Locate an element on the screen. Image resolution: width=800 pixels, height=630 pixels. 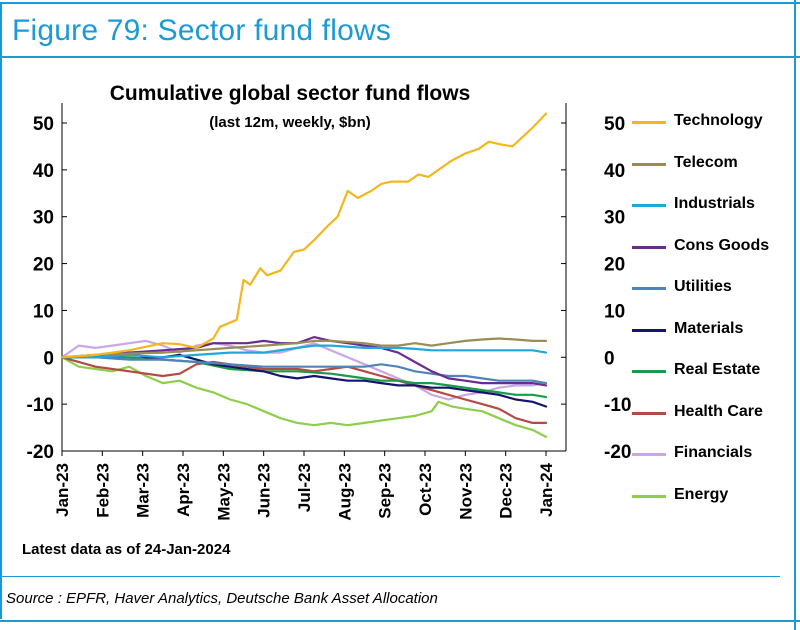
legend-label: Technology is located at coordinates (718, 120).